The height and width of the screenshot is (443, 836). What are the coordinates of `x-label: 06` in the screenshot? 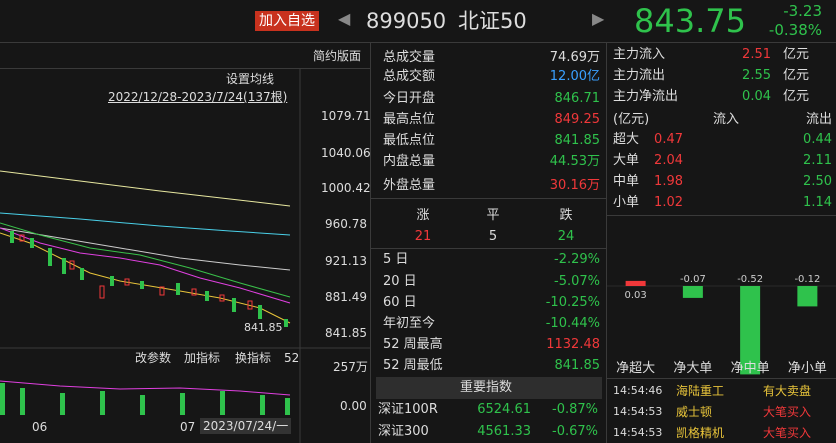 It's located at (40, 427).